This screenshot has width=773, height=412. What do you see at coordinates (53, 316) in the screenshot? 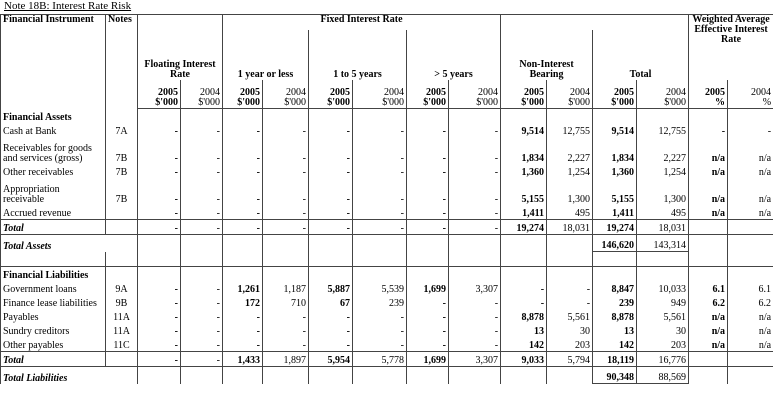
I see `row-label: Payables` at bounding box center [53, 316].